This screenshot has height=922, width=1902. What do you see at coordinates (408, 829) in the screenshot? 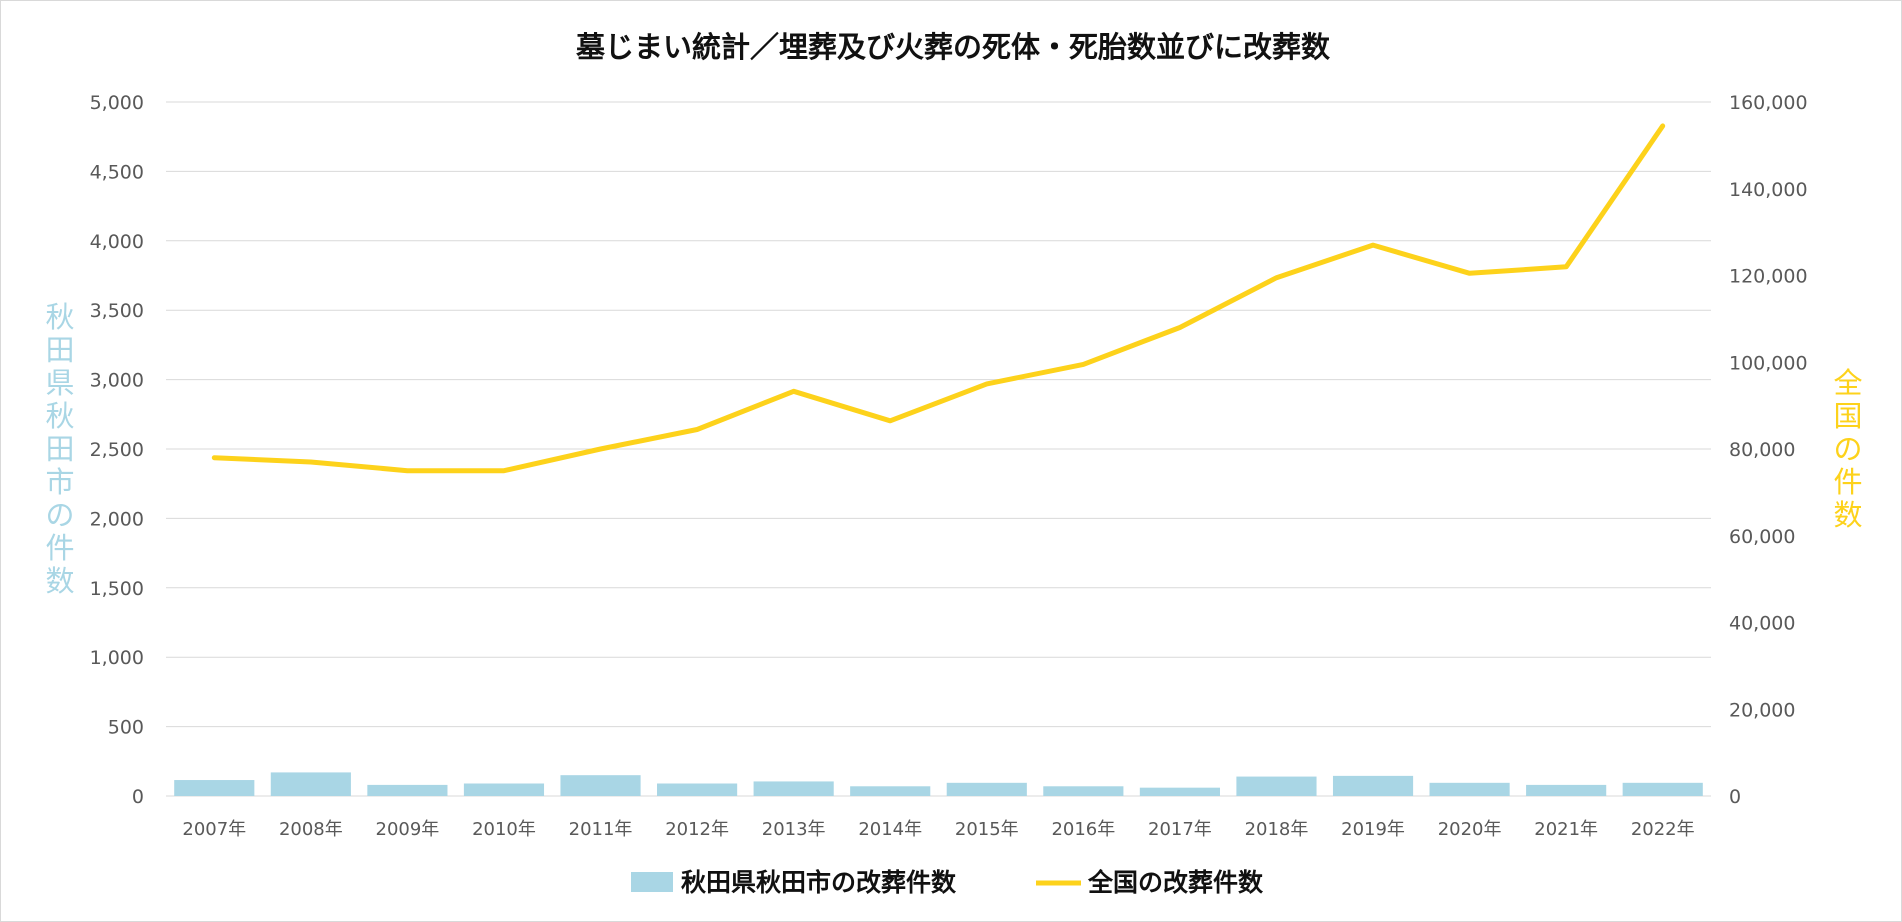
I see `x-tick-label: 2009年` at bounding box center [408, 829].